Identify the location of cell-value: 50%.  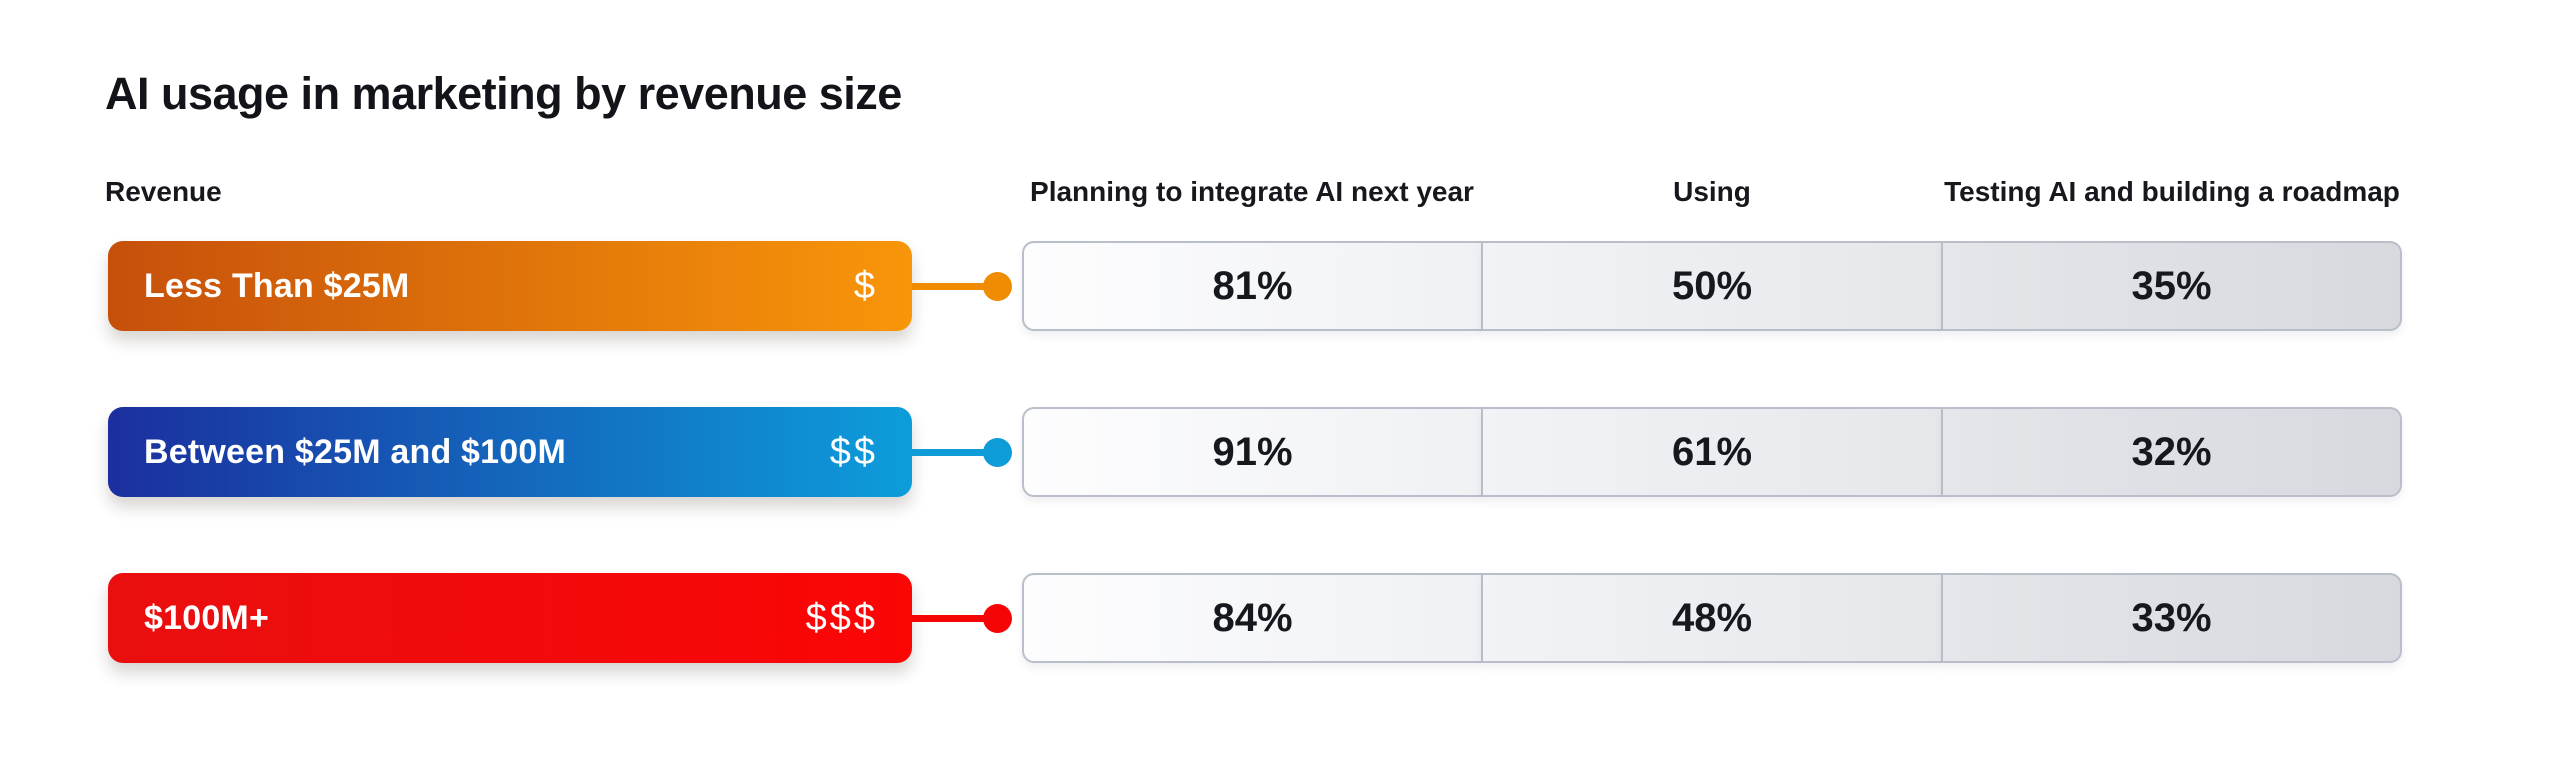
(1712, 285).